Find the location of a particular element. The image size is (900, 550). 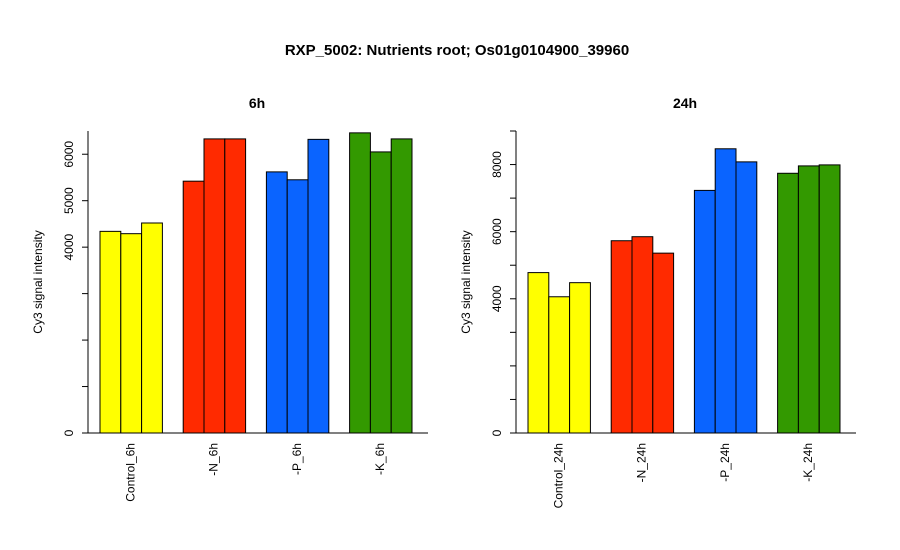

category-label: Control_6h is located at coordinates (130, 472).